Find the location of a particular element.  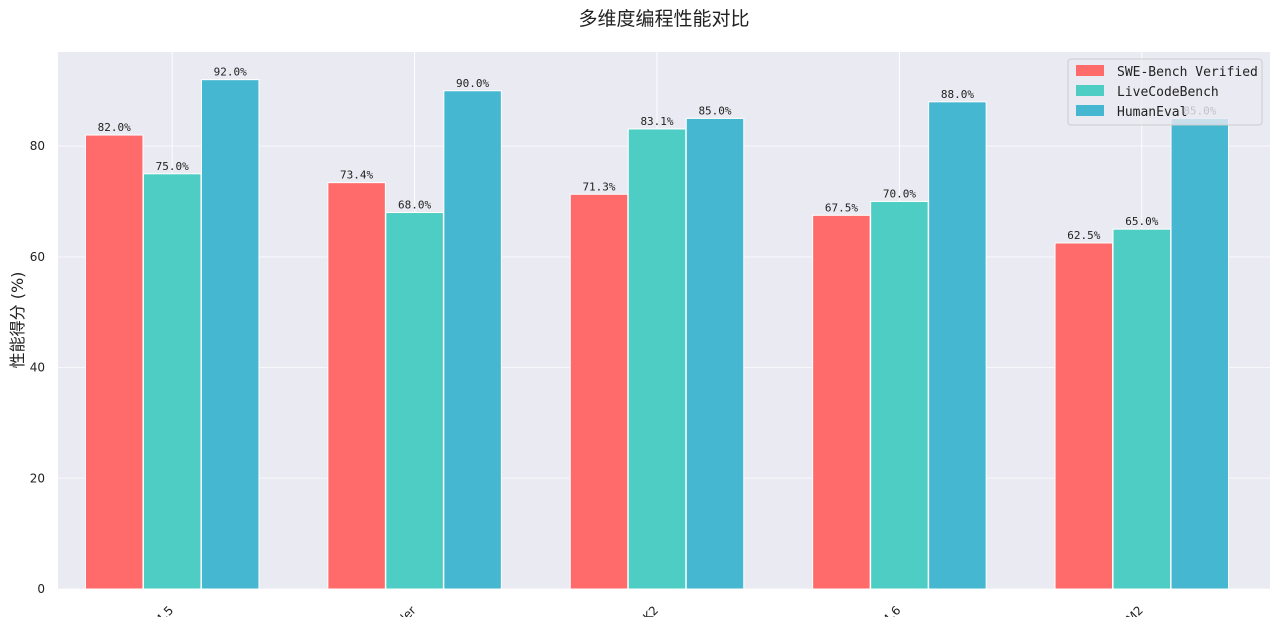

x-axis: 4.5 der K2 4.6 M2 is located at coordinates (649, 612).